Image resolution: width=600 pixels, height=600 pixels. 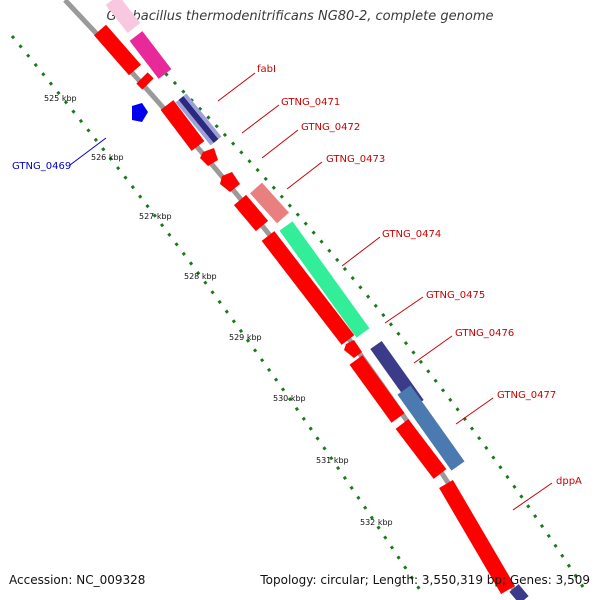 What do you see at coordinates (266, 69) in the screenshot?
I see `gene-label-fabI: fabI` at bounding box center [266, 69].